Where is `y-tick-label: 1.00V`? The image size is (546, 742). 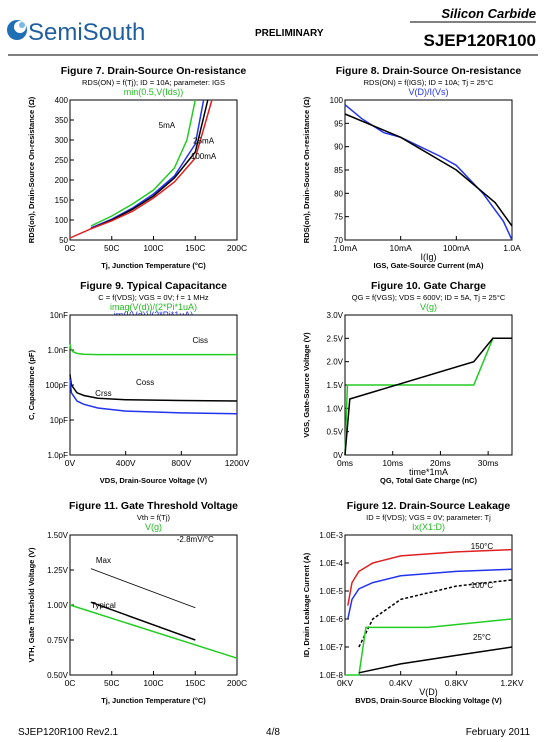 y-tick-label: 1.00V is located at coordinates (58, 605).